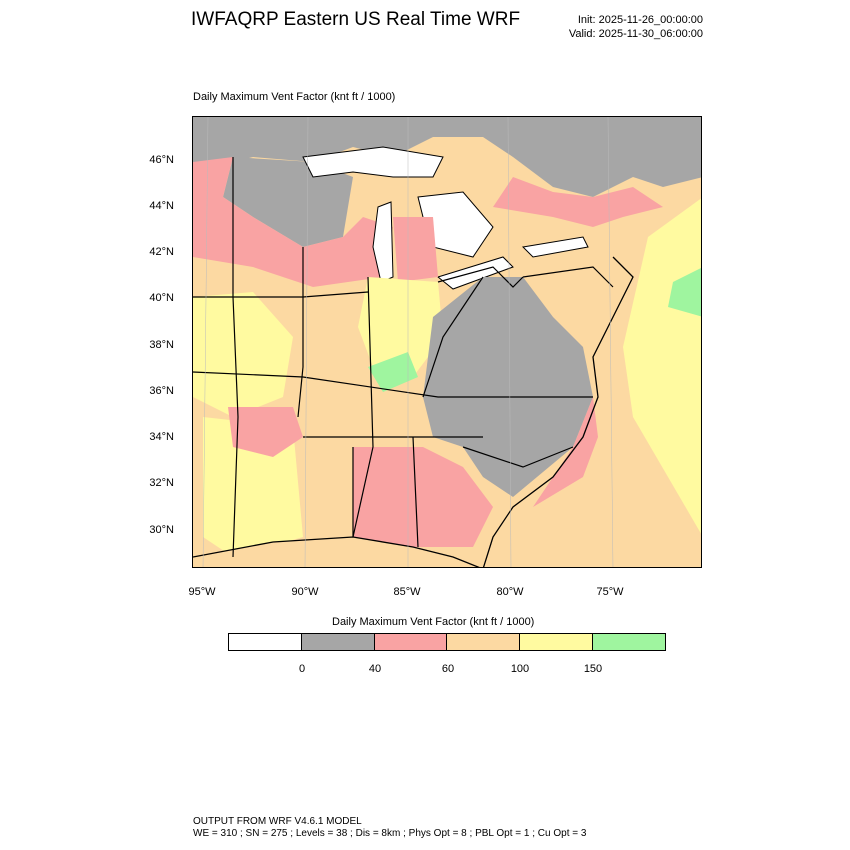 This screenshot has width=850, height=850. What do you see at coordinates (684, 292) in the screenshot?
I see `atlantic-green-zone` at bounding box center [684, 292].